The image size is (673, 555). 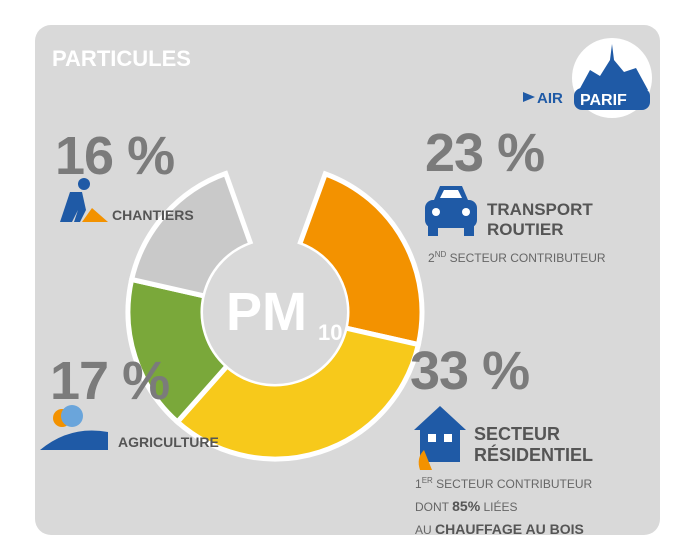 I want to click on value-label: 17 %, so click(x=110, y=381).